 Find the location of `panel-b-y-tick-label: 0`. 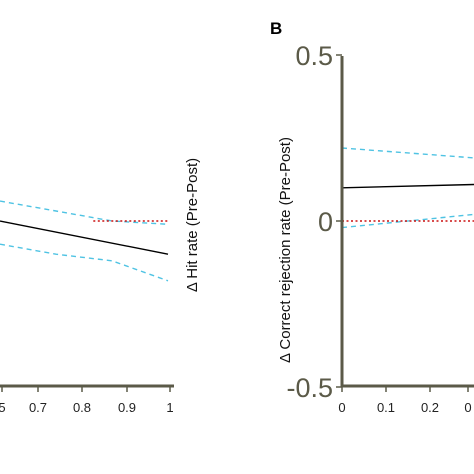

panel-b-y-tick-label: 0 is located at coordinates (325, 222).